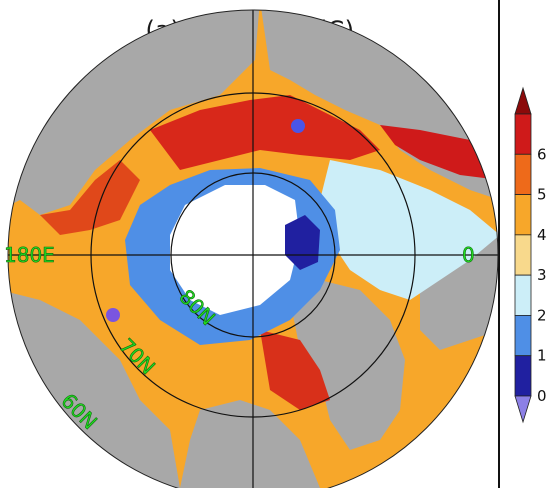  What do you see at coordinates (542, 396) in the screenshot?
I see `colorbar-tick-label: 0` at bounding box center [542, 396].